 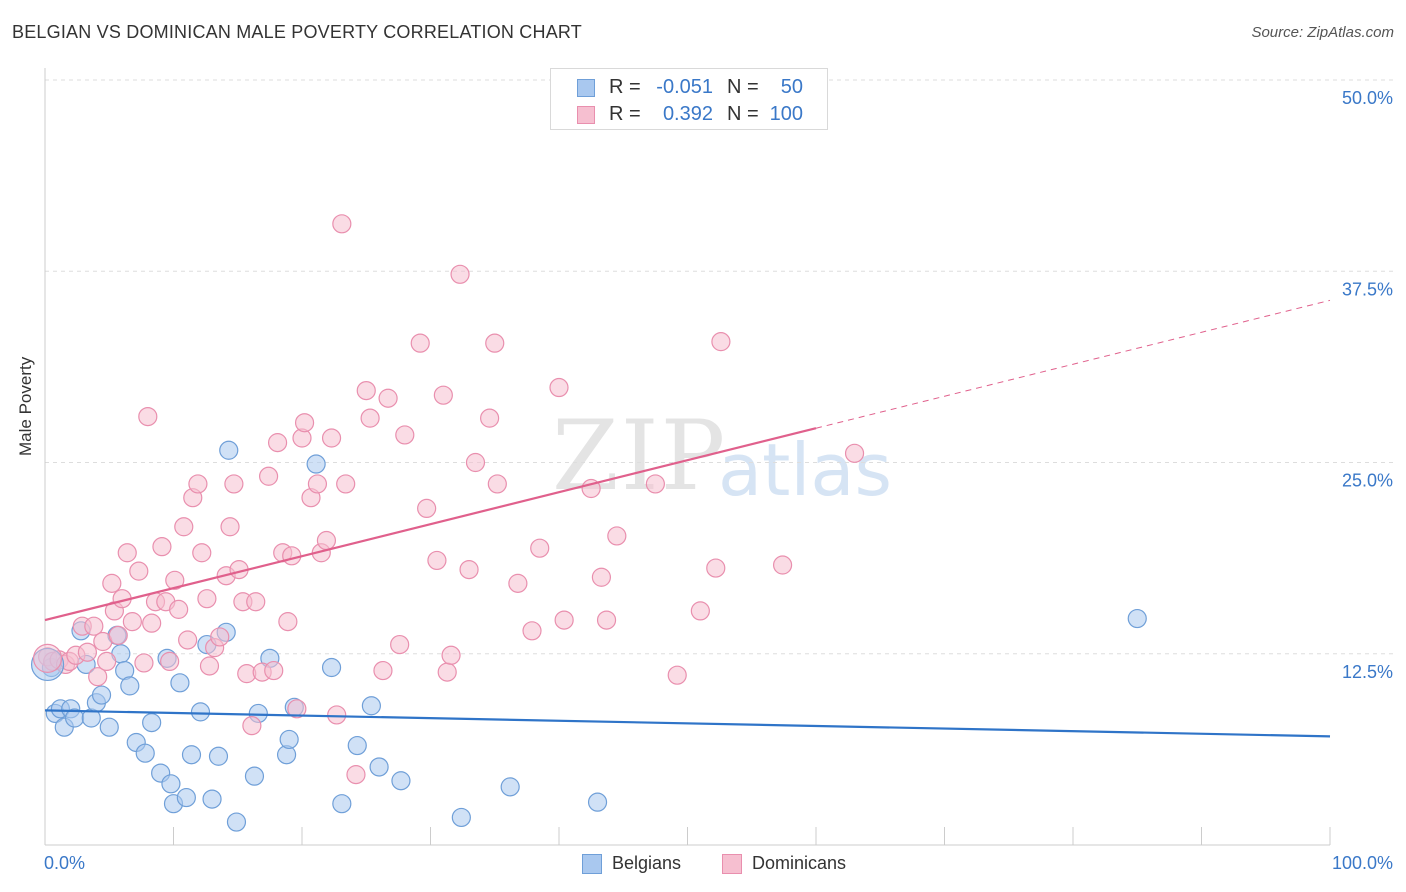 What do you see at coordinates (647, 863) in the screenshot?
I see `belgian-legend-label: Belgians` at bounding box center [647, 863].